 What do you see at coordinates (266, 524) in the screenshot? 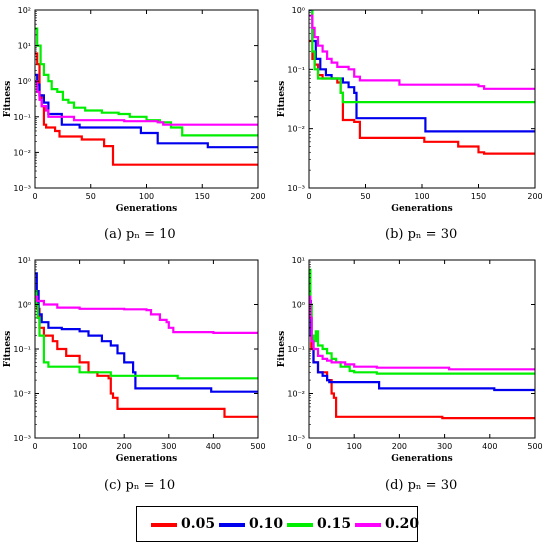
I see `legend-label-0.10: 0.10` at bounding box center [266, 524].